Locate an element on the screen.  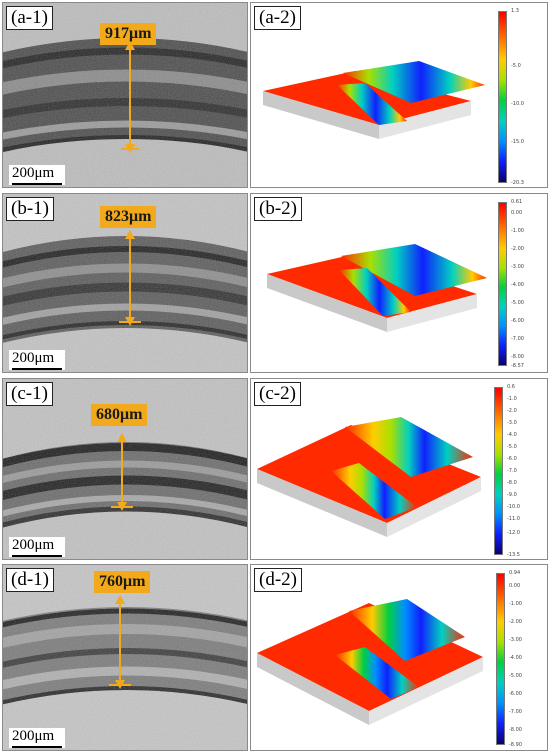
micrograph-image is located at coordinates (125, 657).